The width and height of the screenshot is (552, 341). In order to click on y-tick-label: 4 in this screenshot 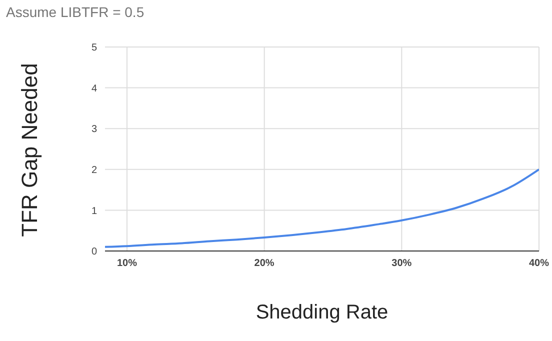, I will do `click(94, 88)`.